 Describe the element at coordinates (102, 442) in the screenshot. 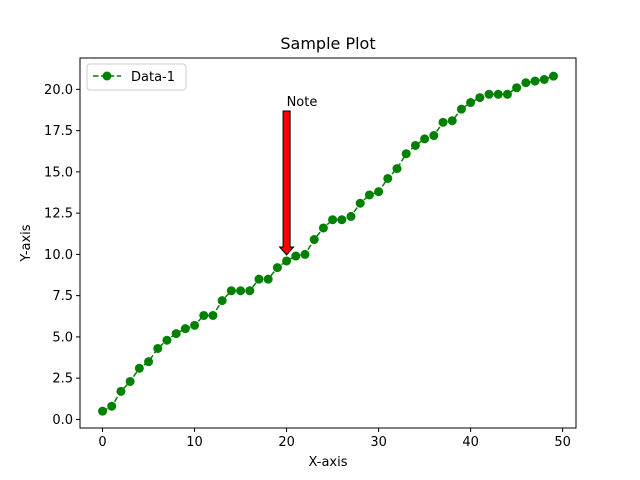

I see `x-tick-label: 0` at that location.